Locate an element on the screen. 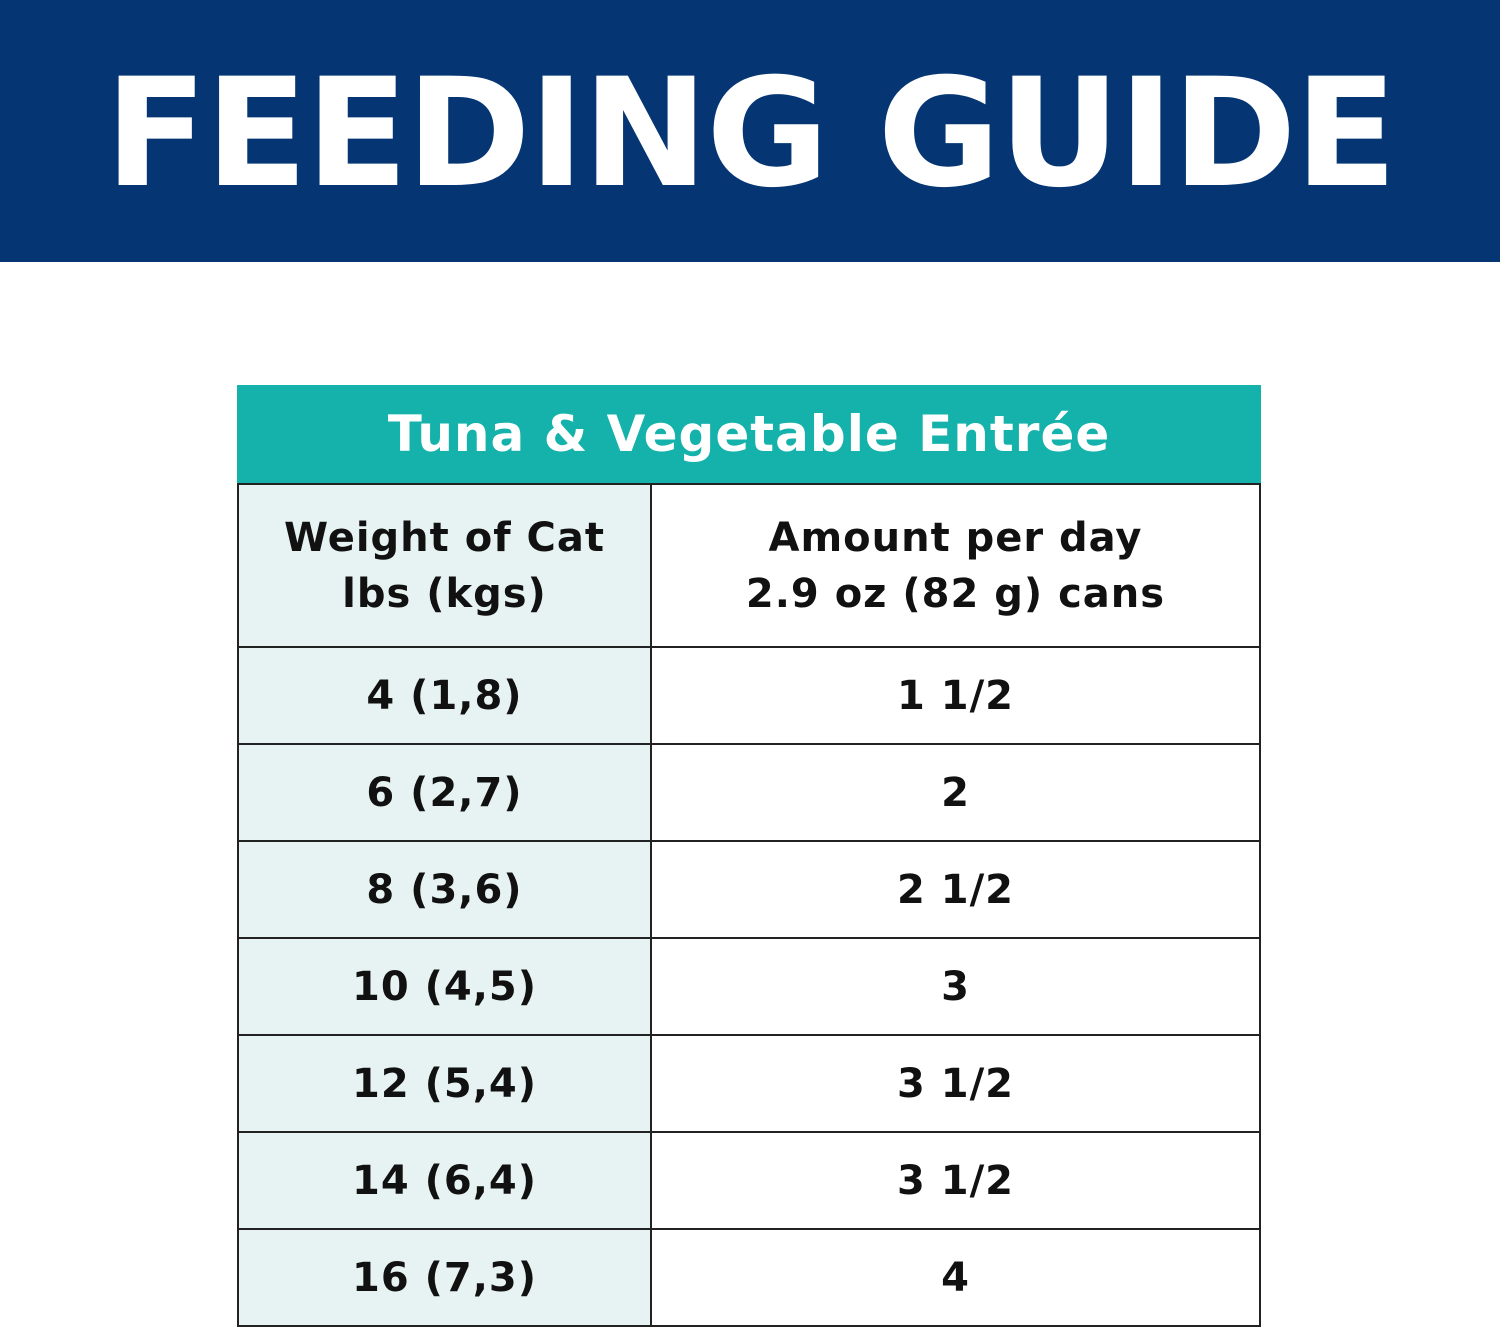 Image resolution: width=1500 pixels, height=1341 pixels. amount-cell: 4 is located at coordinates (955, 1277).